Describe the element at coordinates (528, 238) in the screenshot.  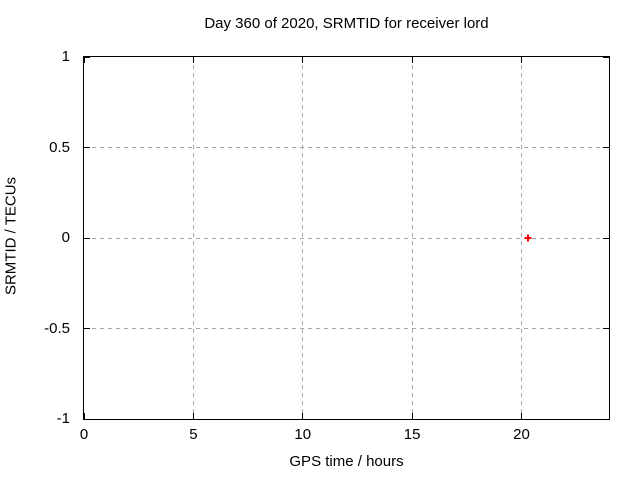
I see `marker-plus-vbar` at that location.